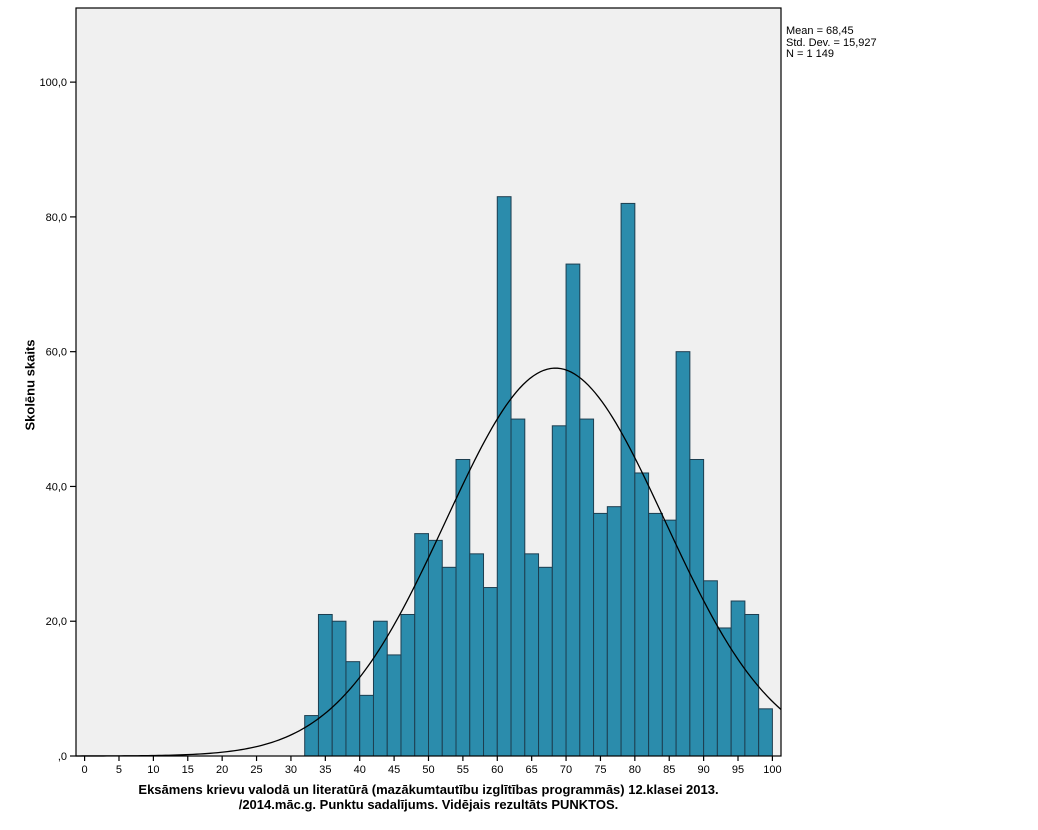 This screenshot has width=1038, height=830. Describe the element at coordinates (119, 770) in the screenshot. I see `x-tick-label: 5` at that location.